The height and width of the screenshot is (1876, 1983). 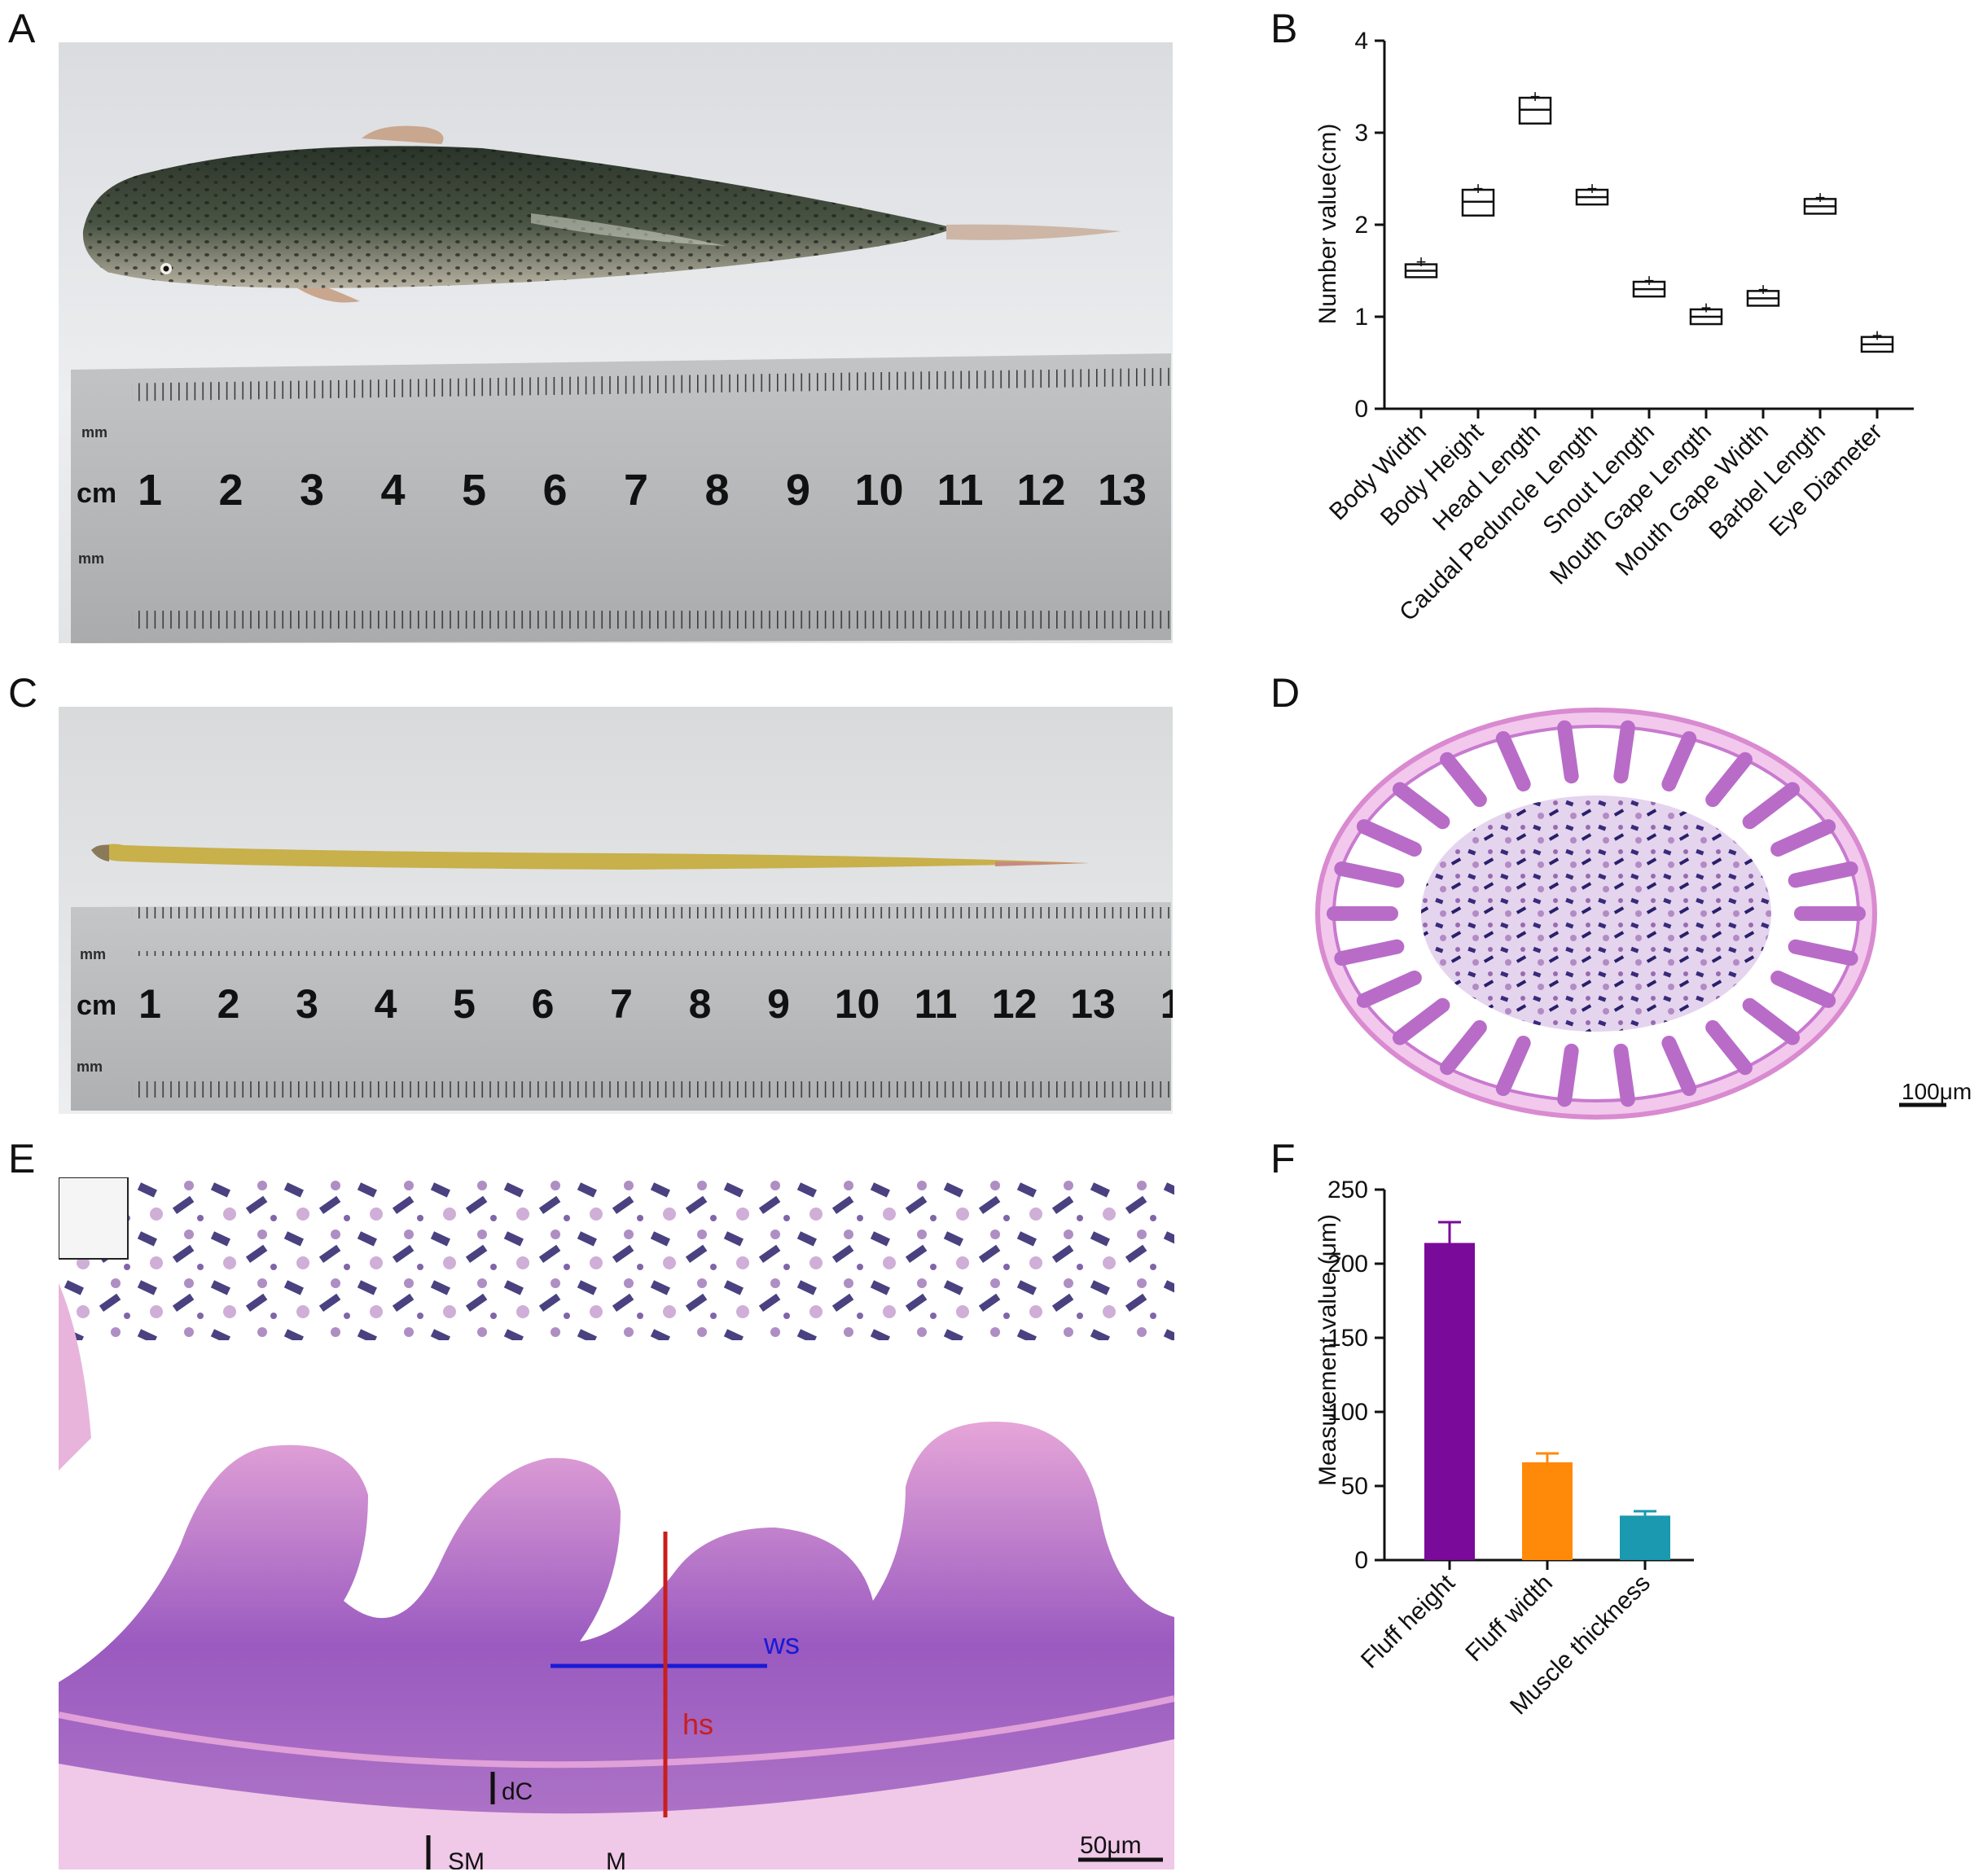 I want to click on villi-ring, so click(x=1596, y=914).